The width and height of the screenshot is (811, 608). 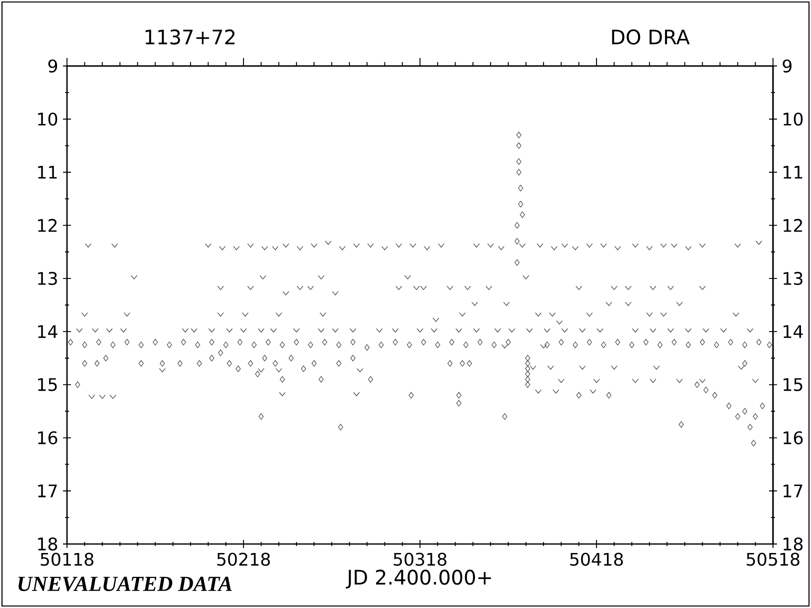 I want to click on x-tick-label: 50218, so click(x=243, y=559).